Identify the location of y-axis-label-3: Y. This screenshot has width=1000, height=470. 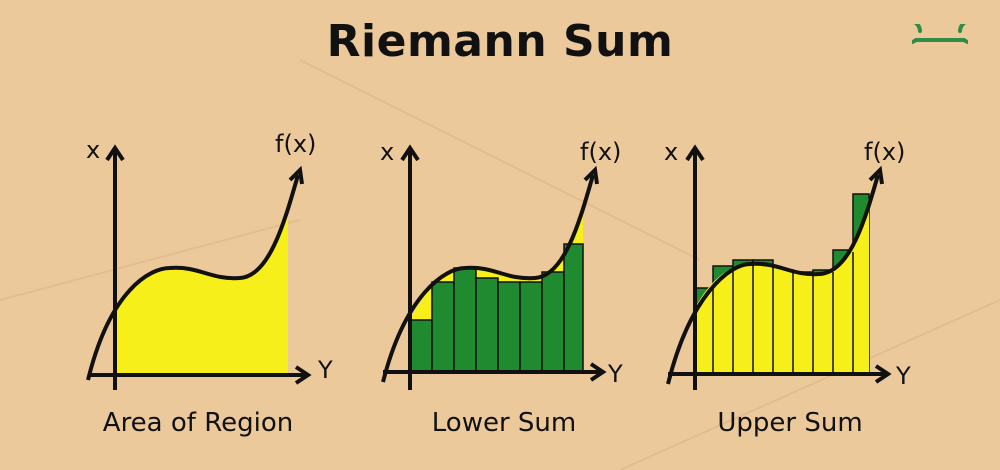
(903, 376).